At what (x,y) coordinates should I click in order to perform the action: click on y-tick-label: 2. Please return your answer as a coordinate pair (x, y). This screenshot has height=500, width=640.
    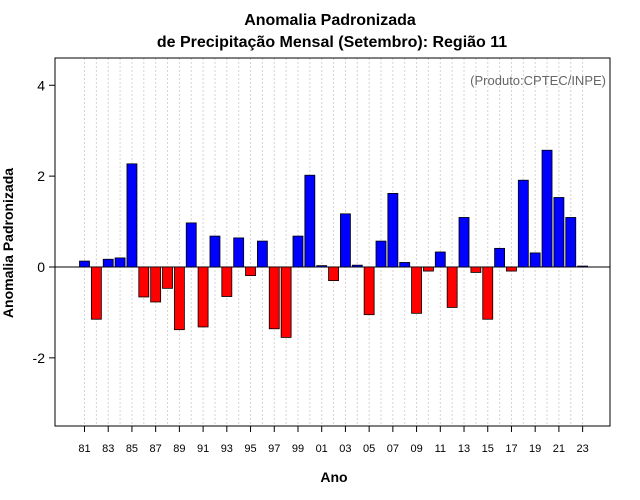
    Looking at the image, I should click on (41, 176).